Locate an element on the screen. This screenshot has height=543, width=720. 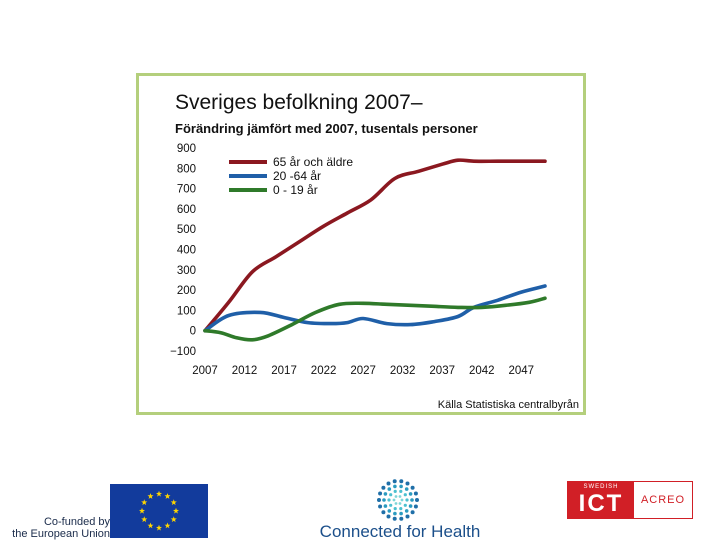
x-tick-label: 2007 is located at coordinates (205, 371).